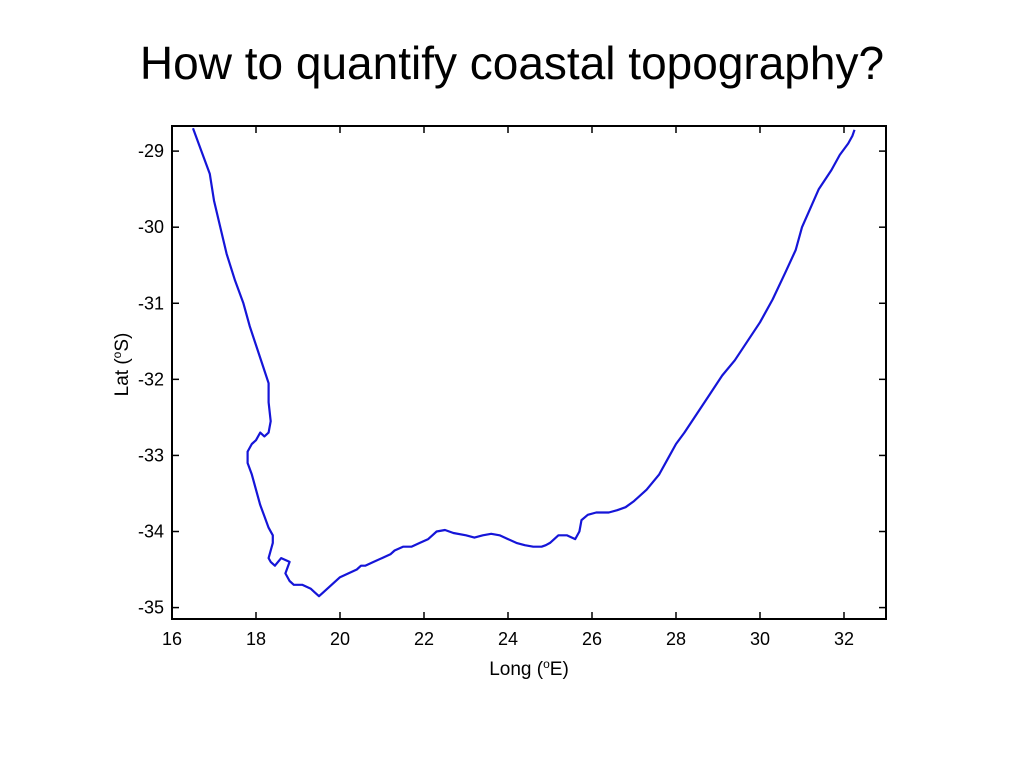 The width and height of the screenshot is (1024, 768). What do you see at coordinates (151, 608) in the screenshot?
I see `y-tick-label: -35` at bounding box center [151, 608].